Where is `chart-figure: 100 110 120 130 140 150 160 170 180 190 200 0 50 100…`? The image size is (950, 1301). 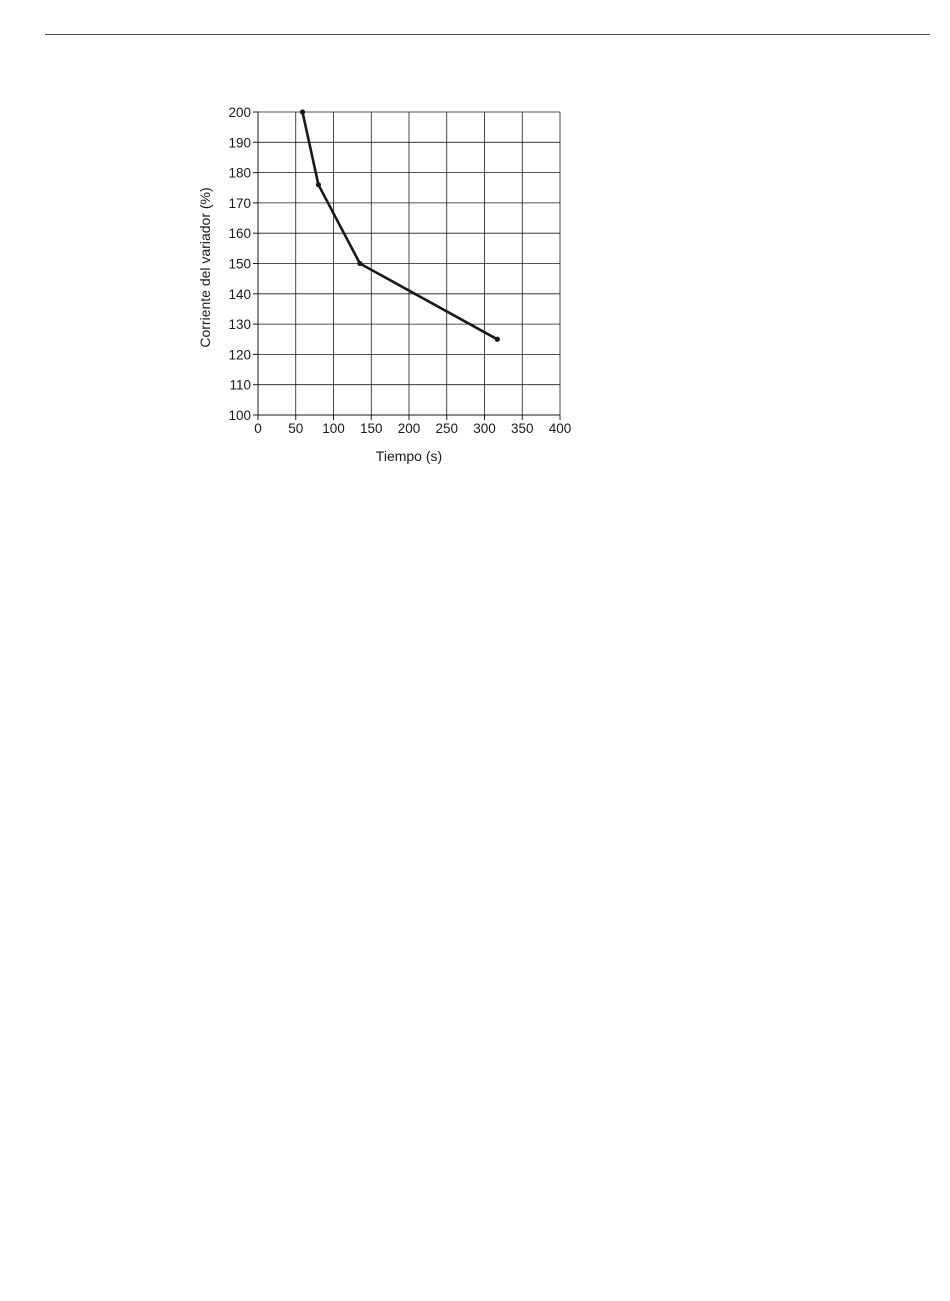 chart-figure: 100 110 120 130 140 150 160 170 180 190 200 0 50 100… is located at coordinates (395, 290).